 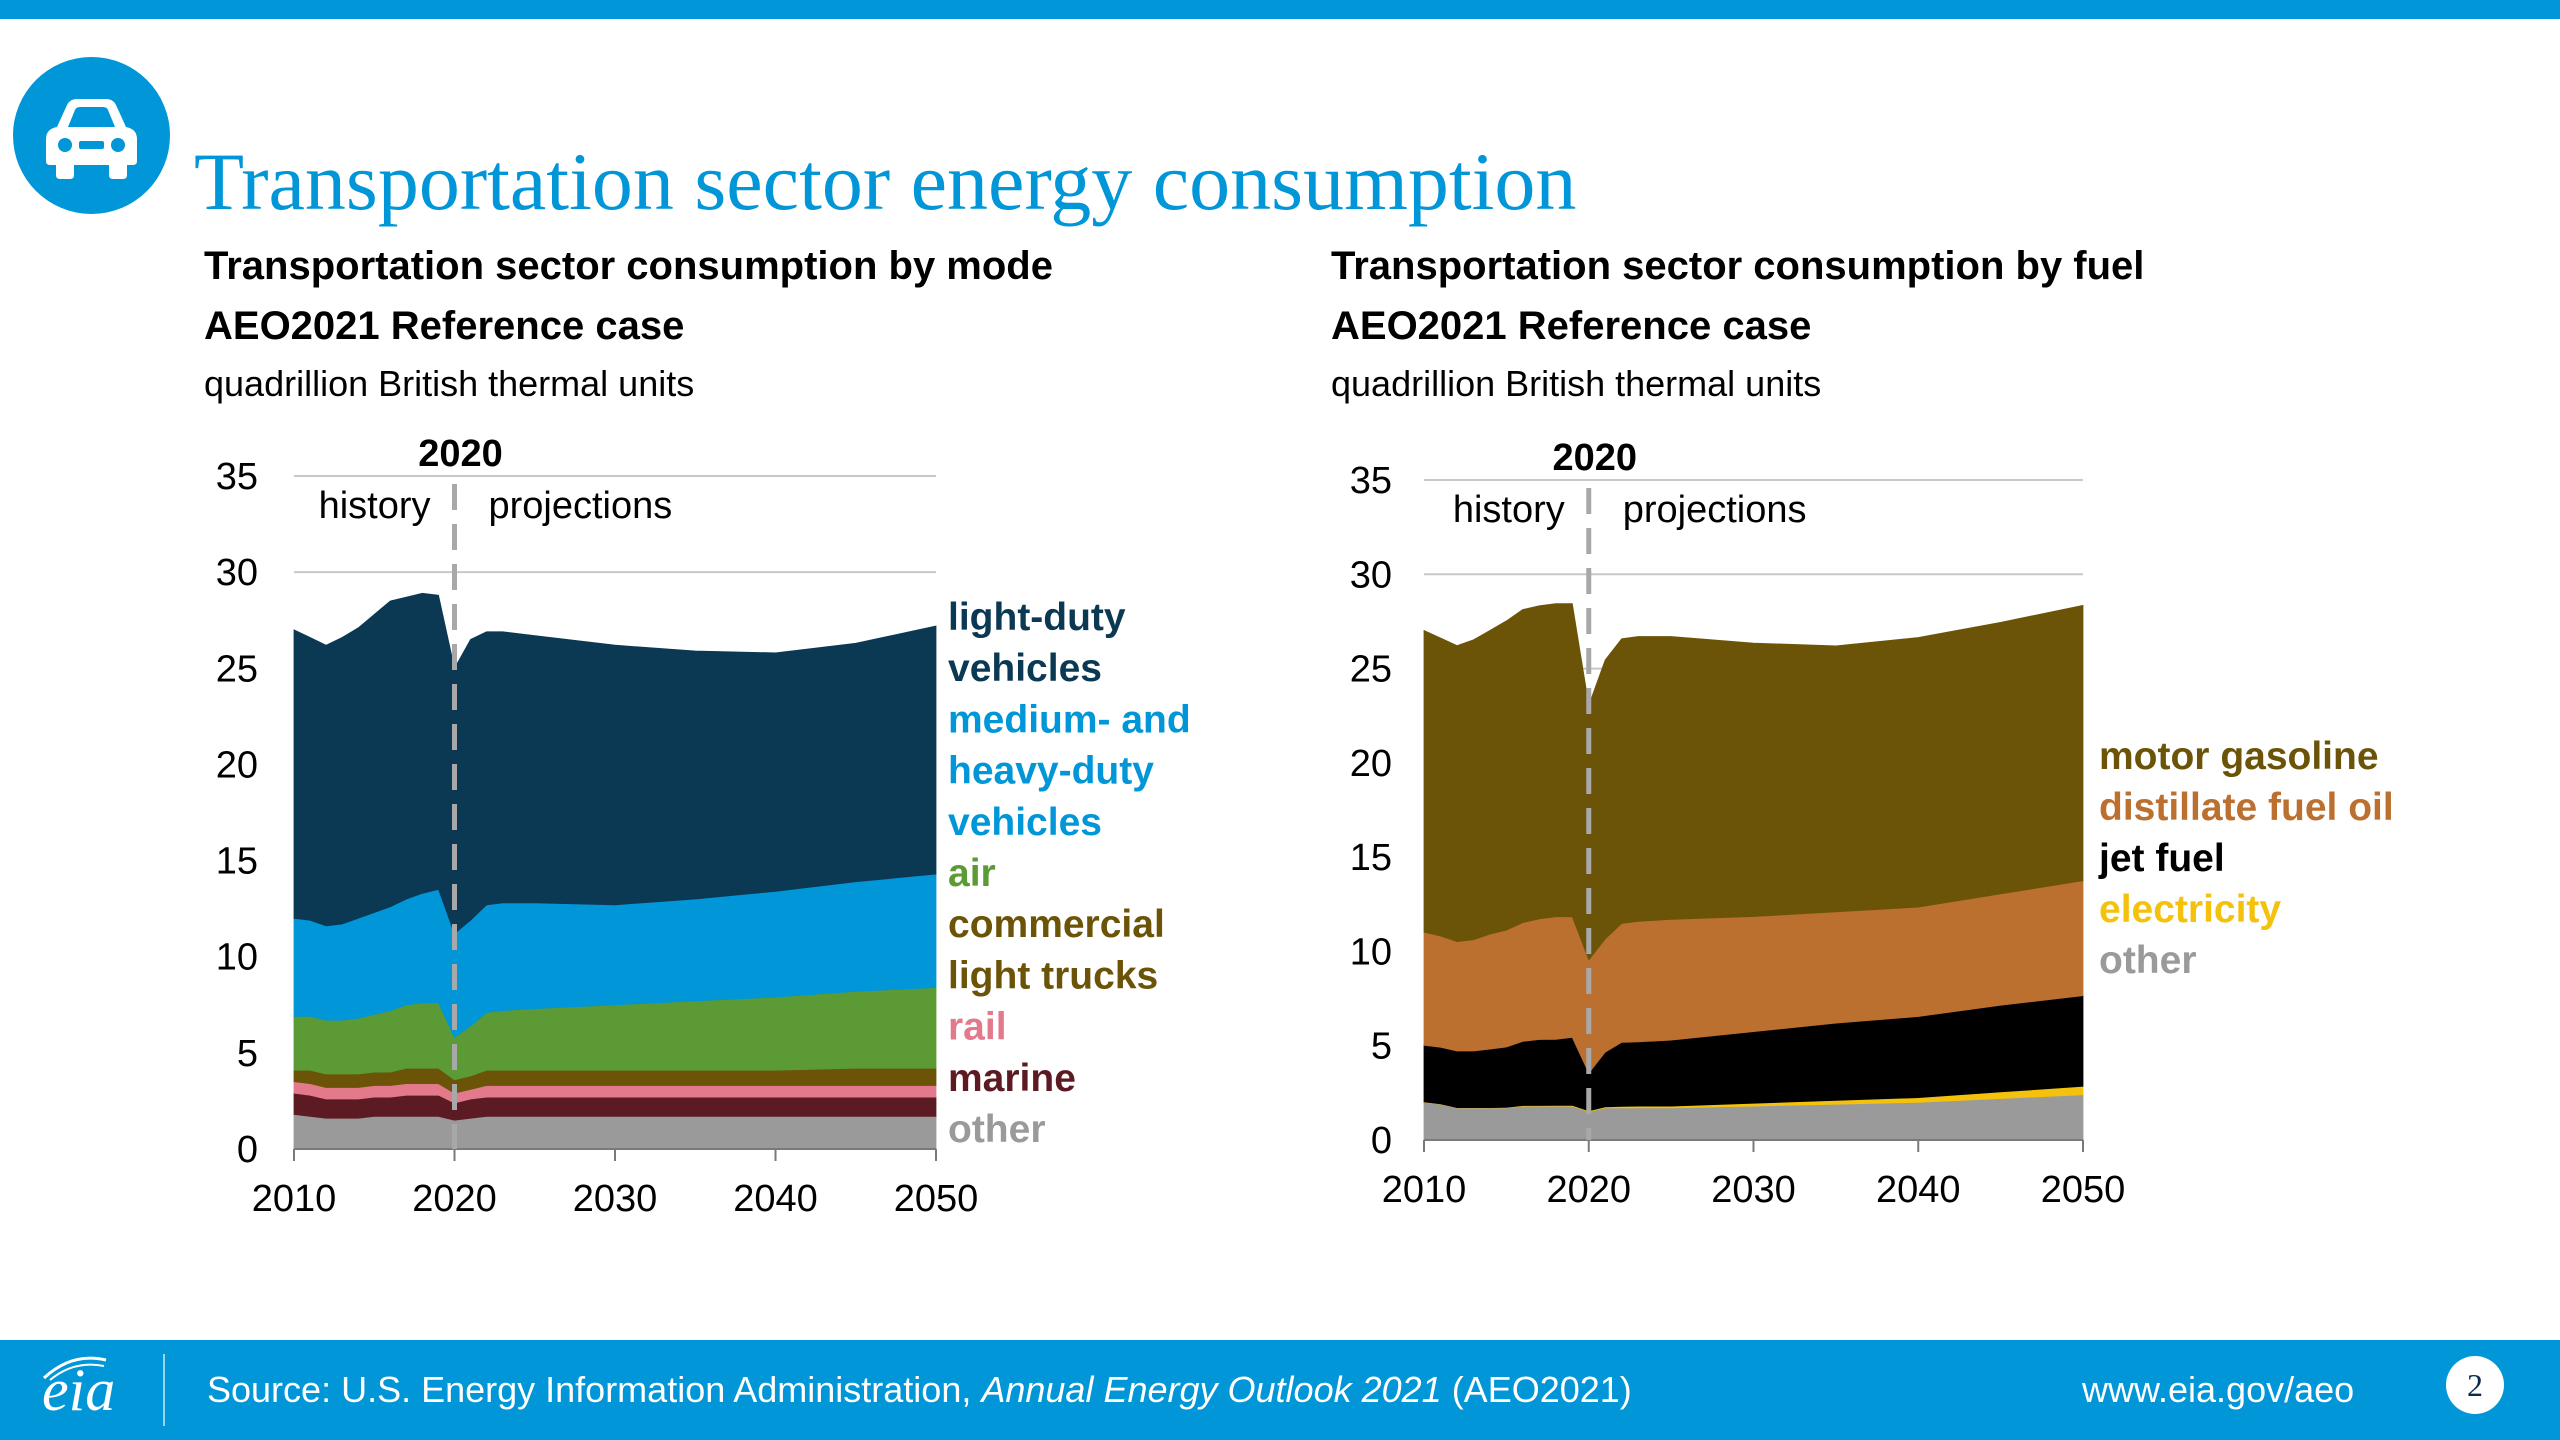 I want to click on fuel-chart-subtitle: AEO2021 Reference case, so click(x=1571, y=326).